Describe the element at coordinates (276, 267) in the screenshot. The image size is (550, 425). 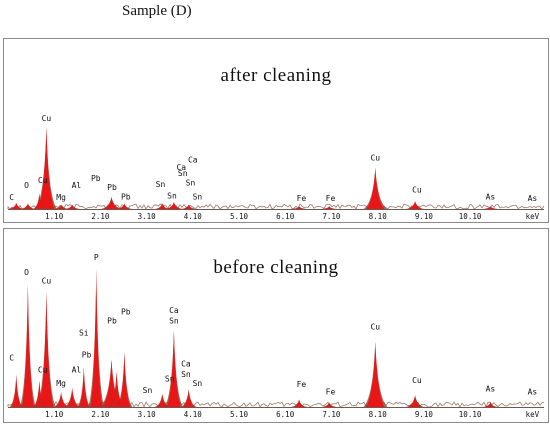
I see `before-cleaning-title: before cleaning` at that location.